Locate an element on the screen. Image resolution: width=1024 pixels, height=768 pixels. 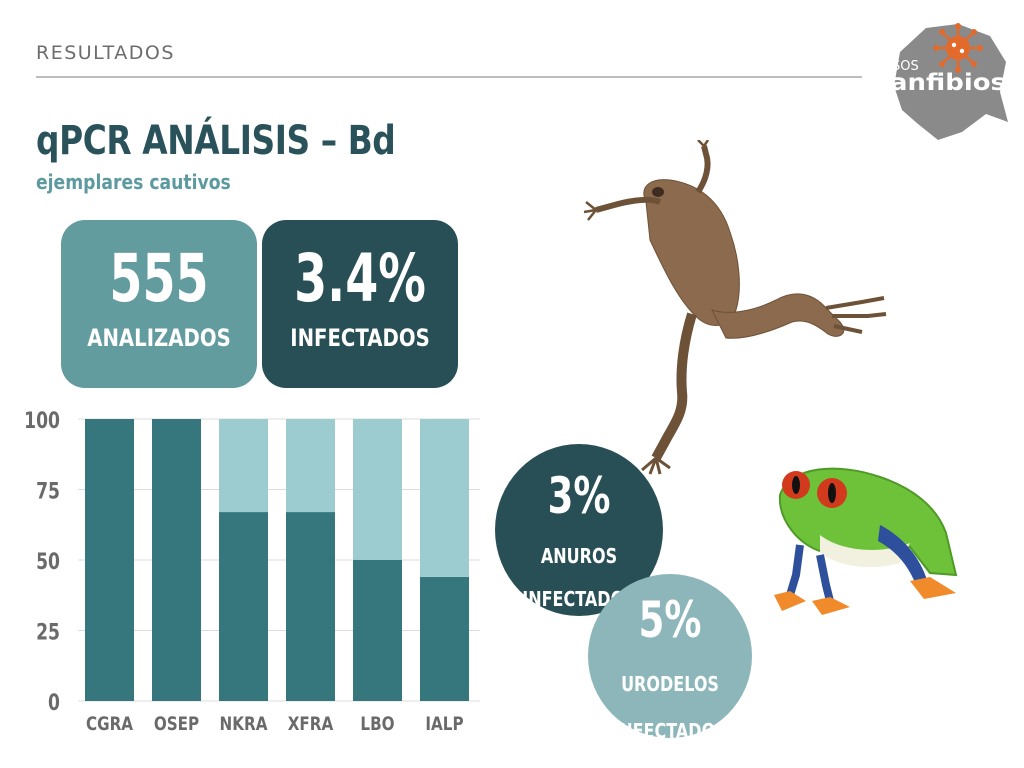
analyzed-stat-card: 555 ANALIZADOS is located at coordinates (159, 304).